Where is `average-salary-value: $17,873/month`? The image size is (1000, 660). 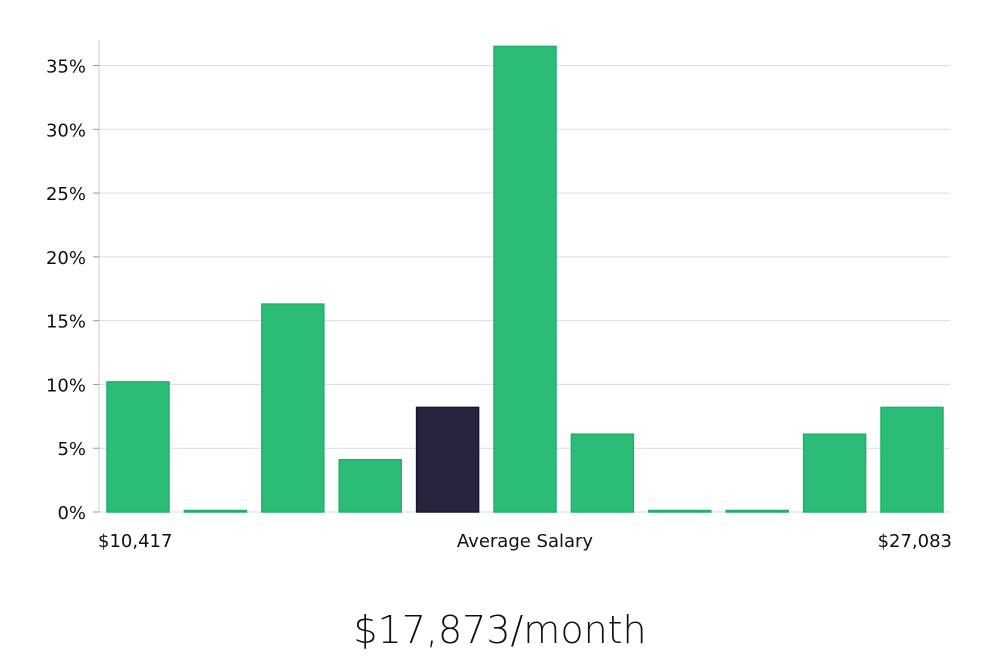 average-salary-value: $17,873/month is located at coordinates (500, 630).